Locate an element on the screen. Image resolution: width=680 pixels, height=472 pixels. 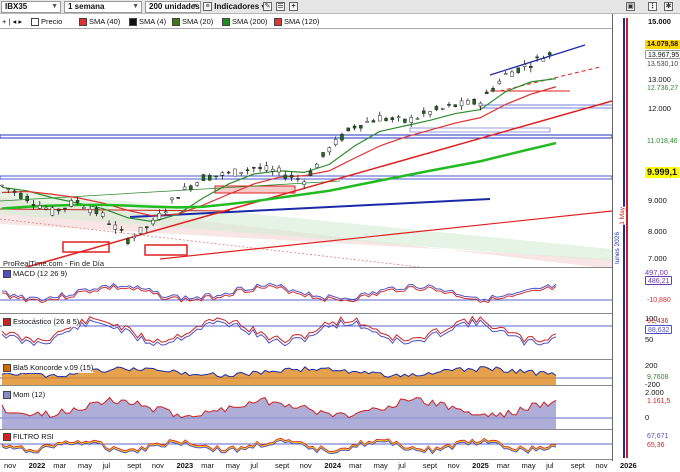
stoch-tag: 91,436 is located at coordinates (658, 321).